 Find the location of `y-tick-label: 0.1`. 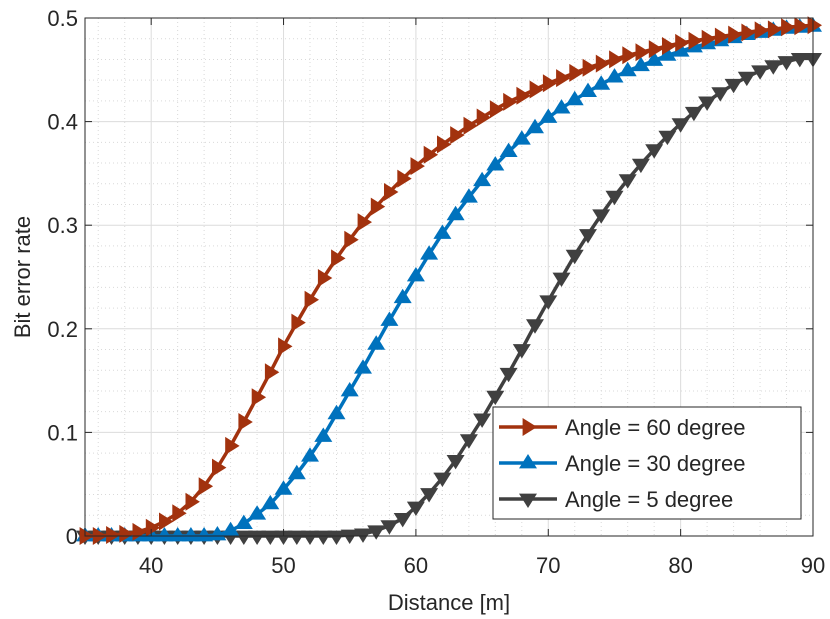

y-tick-label: 0.1 is located at coordinates (62, 432).